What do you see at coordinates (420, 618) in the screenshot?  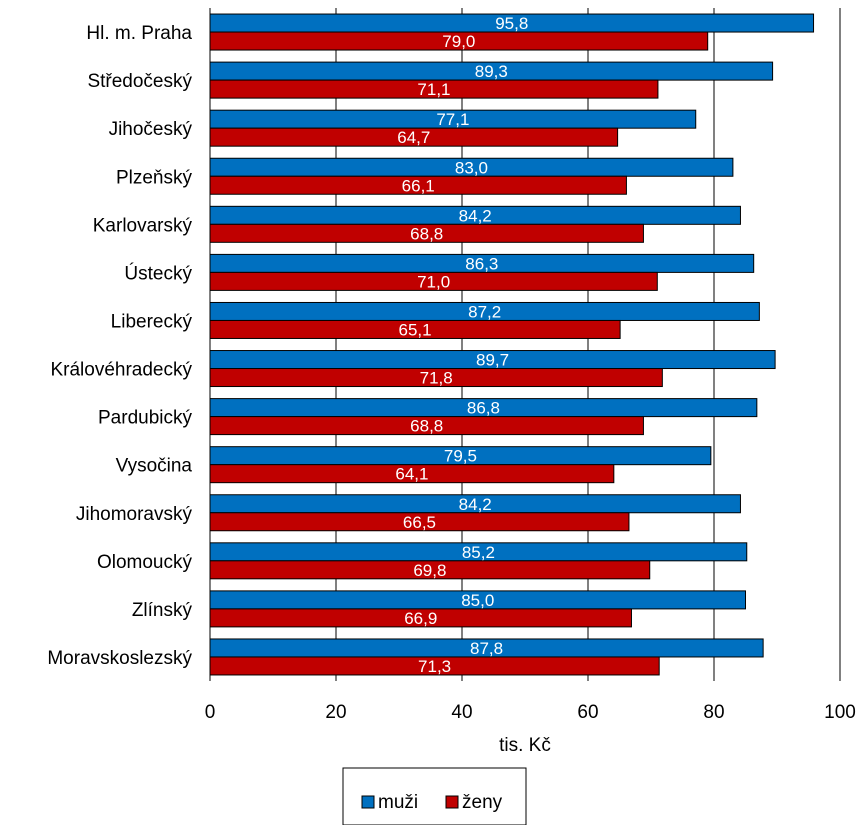 I see `data-label: 66,9` at bounding box center [420, 618].